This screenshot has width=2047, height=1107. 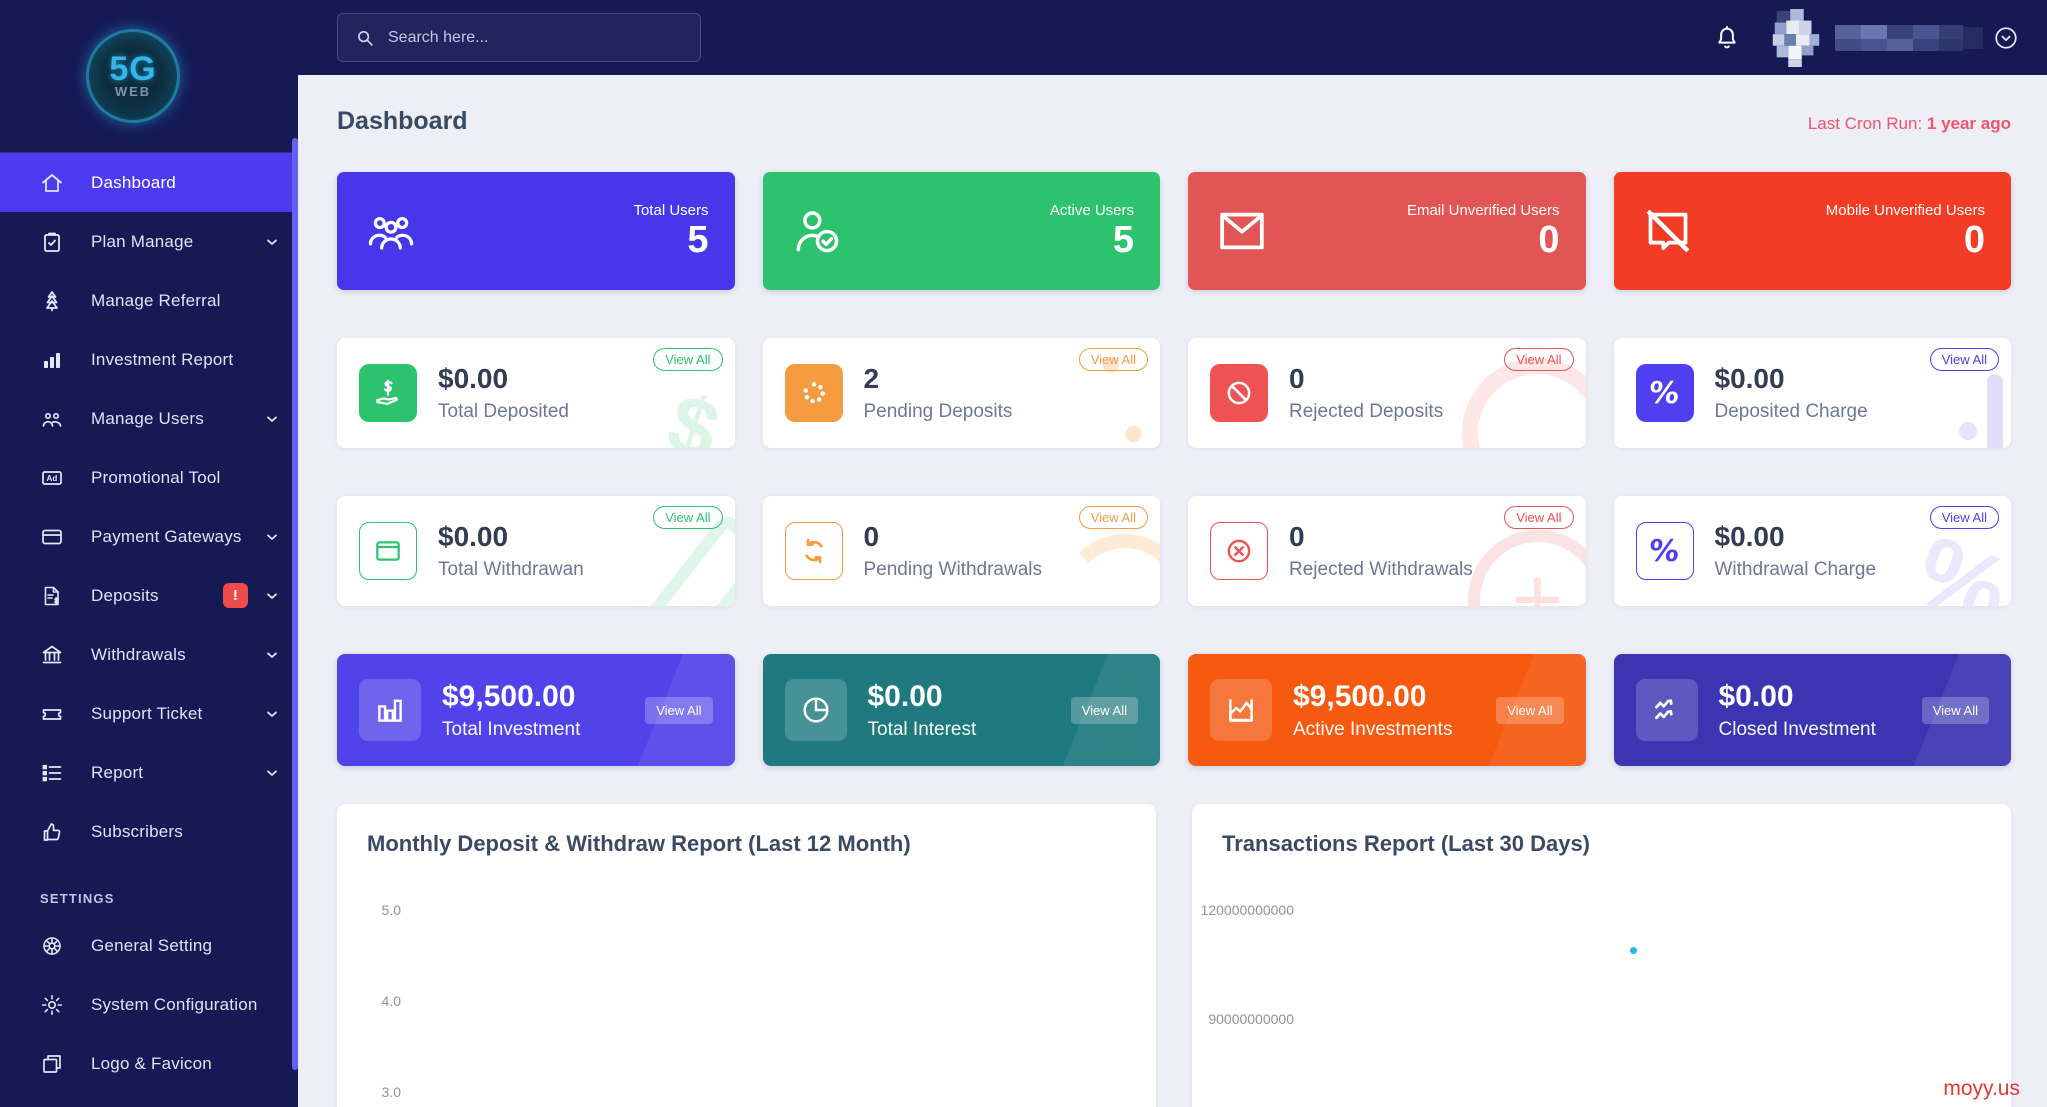 What do you see at coordinates (1812, 710) in the screenshot?
I see `card-closed-investment: $0.00 Closed Investment View All` at bounding box center [1812, 710].